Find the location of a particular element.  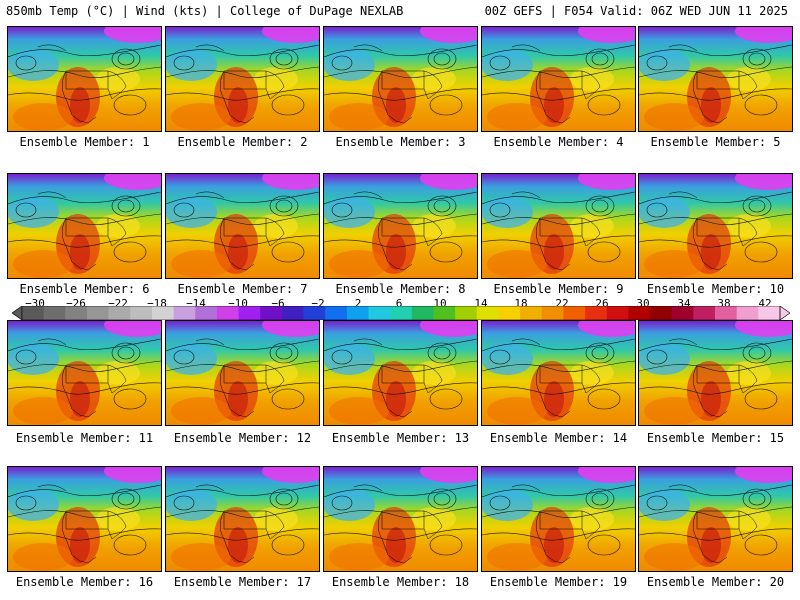

member-label: Ensemble Member: 14 is located at coordinates (558, 438).